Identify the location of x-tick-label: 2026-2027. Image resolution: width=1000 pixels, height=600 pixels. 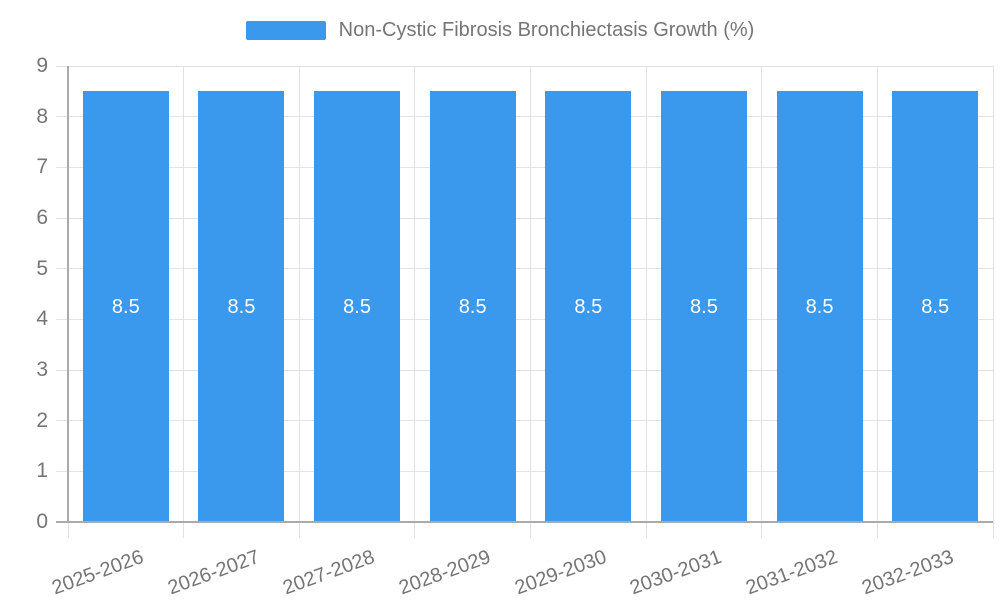
(213, 572).